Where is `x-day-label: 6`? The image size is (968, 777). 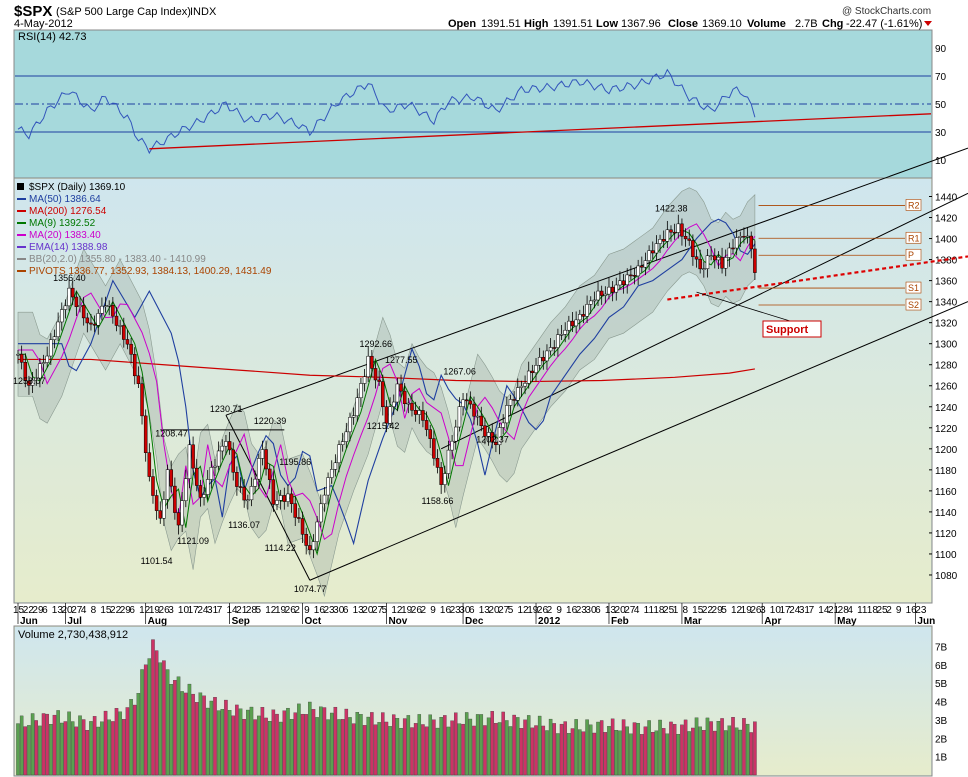 x-day-label: 6 is located at coordinates (598, 610).